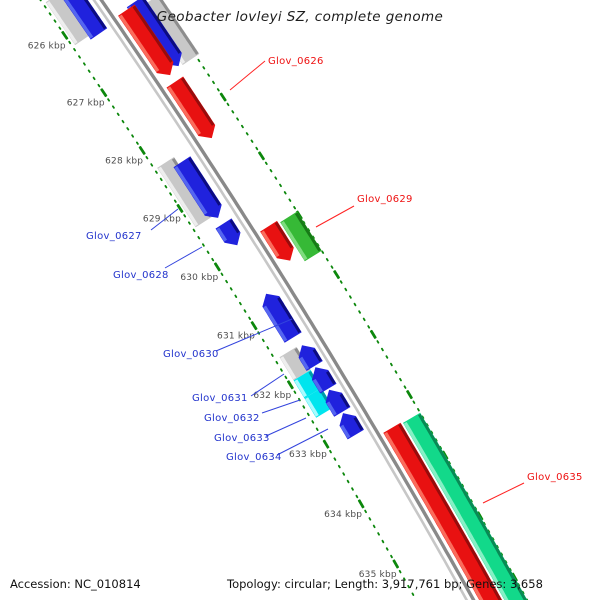 The image size is (600, 600). I want to click on gene-outer-red-626a-body, so click(146, 40).